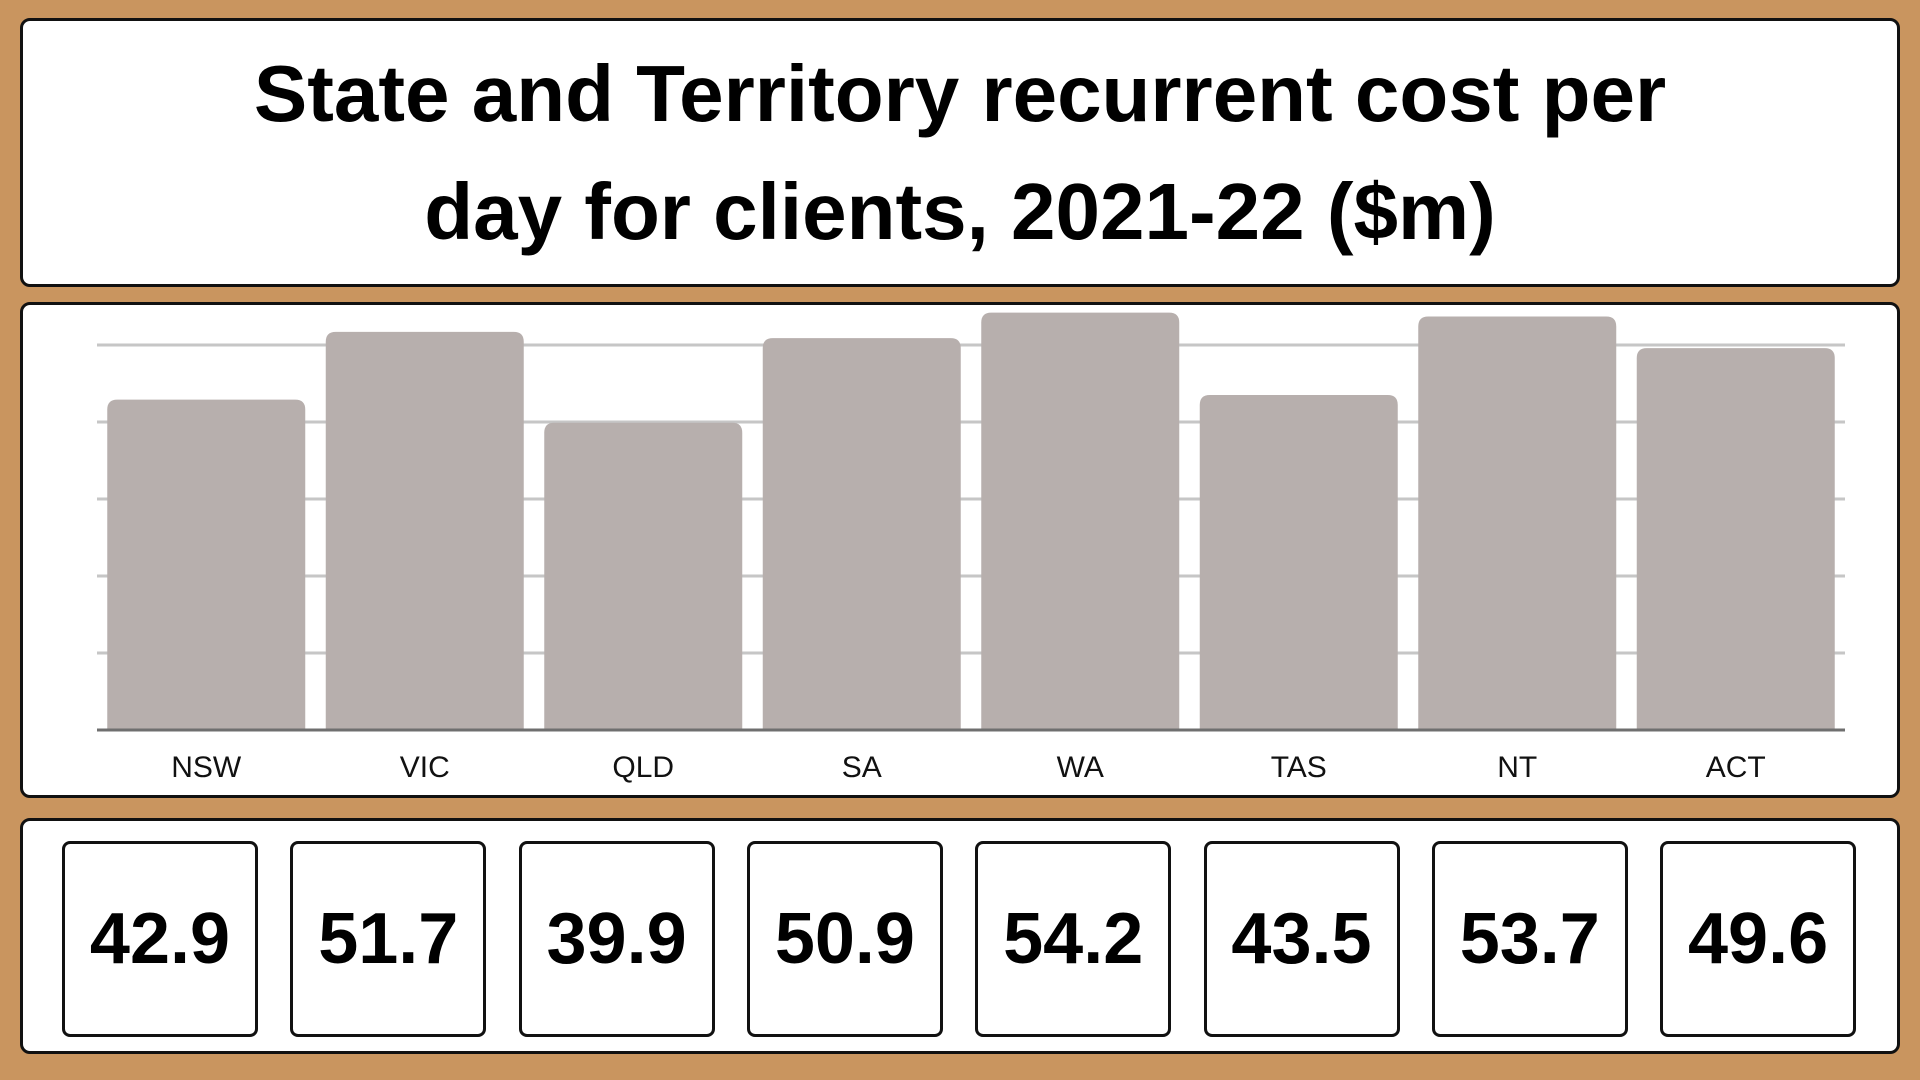 Image resolution: width=1920 pixels, height=1080 pixels. Describe the element at coordinates (1517, 523) in the screenshot. I see `bar-nt` at that location.